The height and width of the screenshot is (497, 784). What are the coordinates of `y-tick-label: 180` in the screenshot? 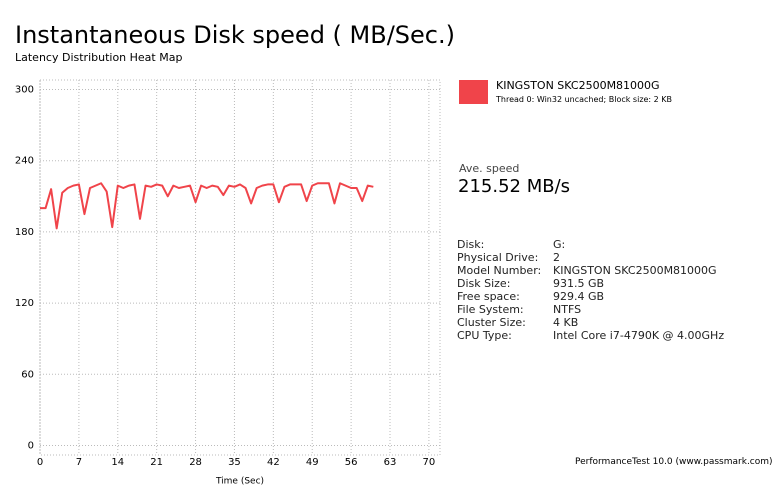 It's located at (24, 232).